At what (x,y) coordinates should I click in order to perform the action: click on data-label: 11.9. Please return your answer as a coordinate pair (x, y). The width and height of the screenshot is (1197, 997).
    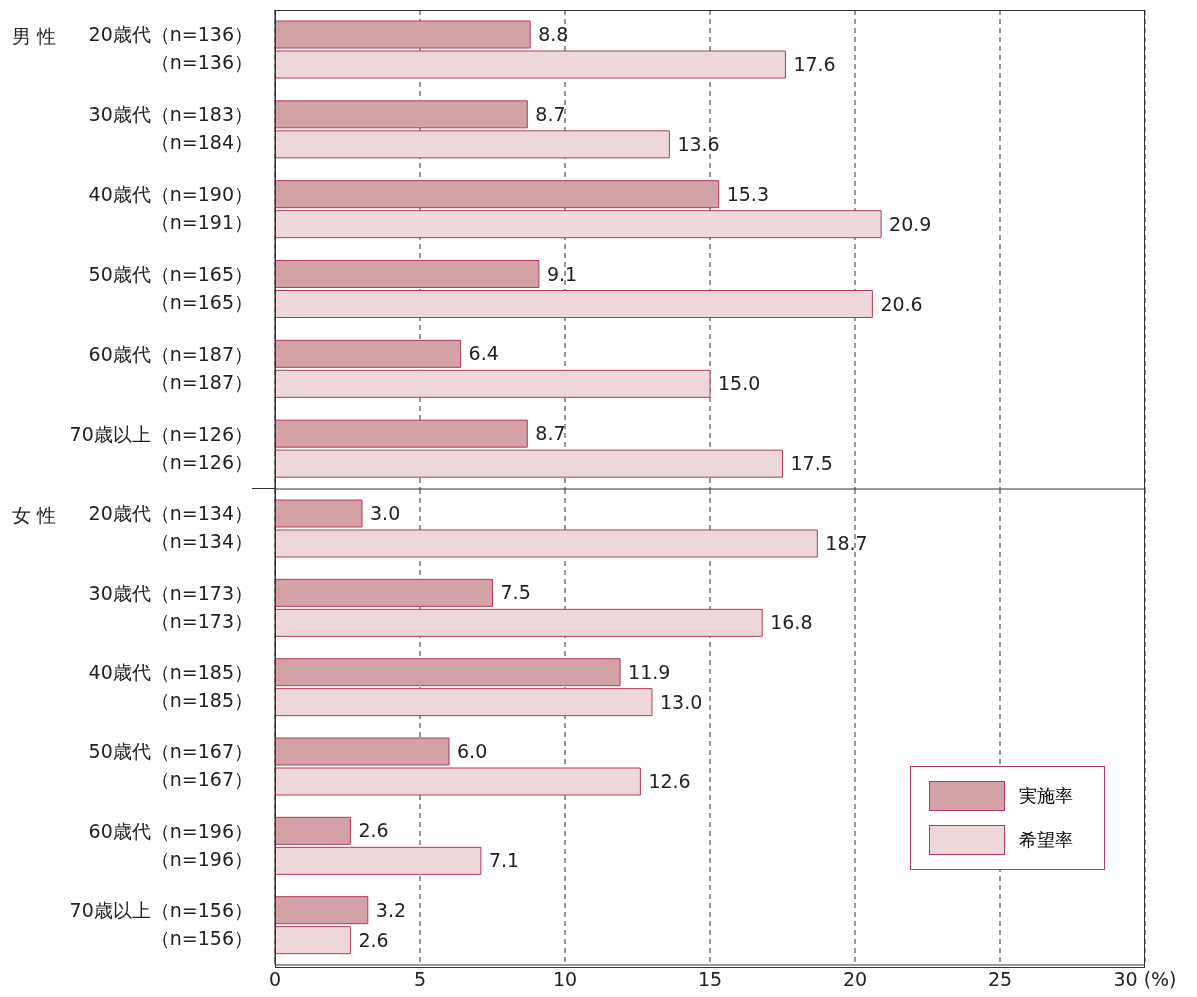
    Looking at the image, I should click on (649, 671).